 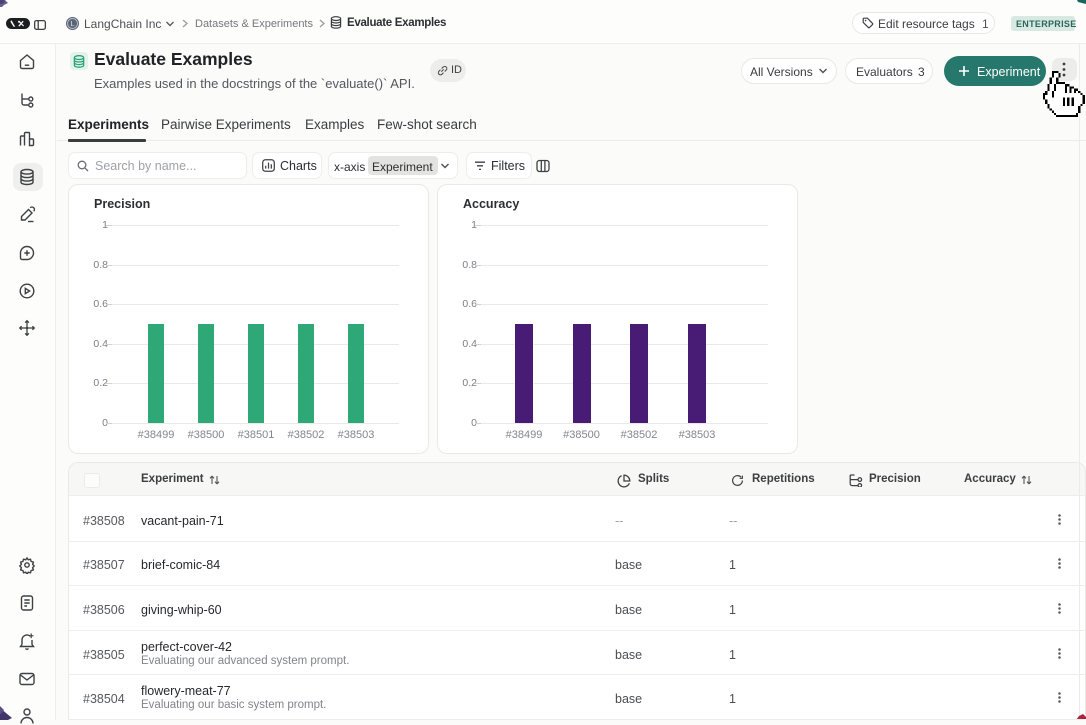 What do you see at coordinates (72, 23) in the screenshot?
I see `svg-text: L` at bounding box center [72, 23].